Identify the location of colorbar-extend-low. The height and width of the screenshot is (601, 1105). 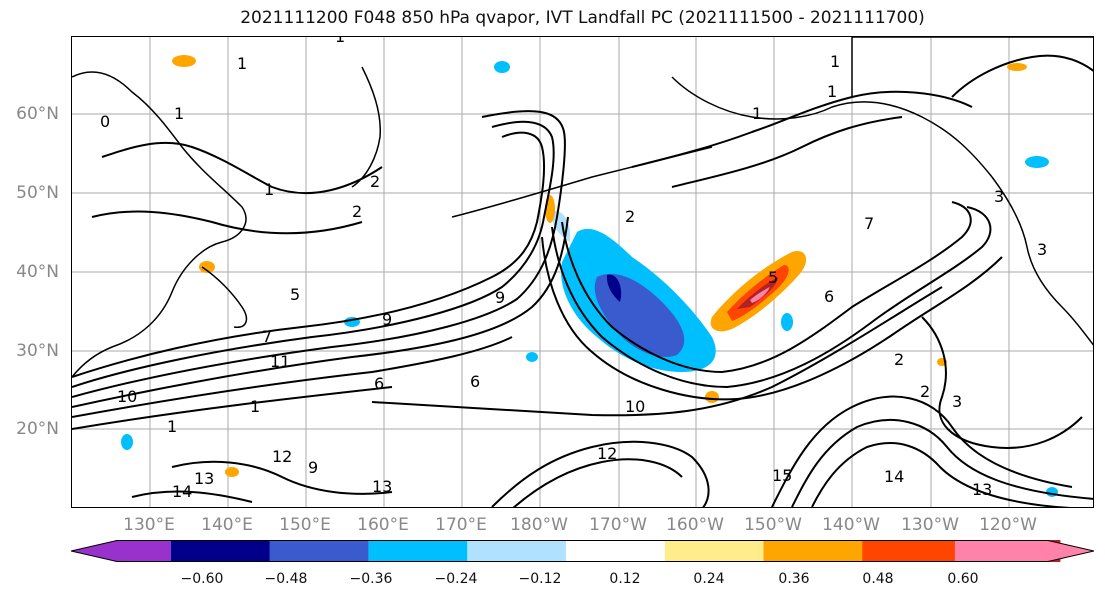
(121, 551).